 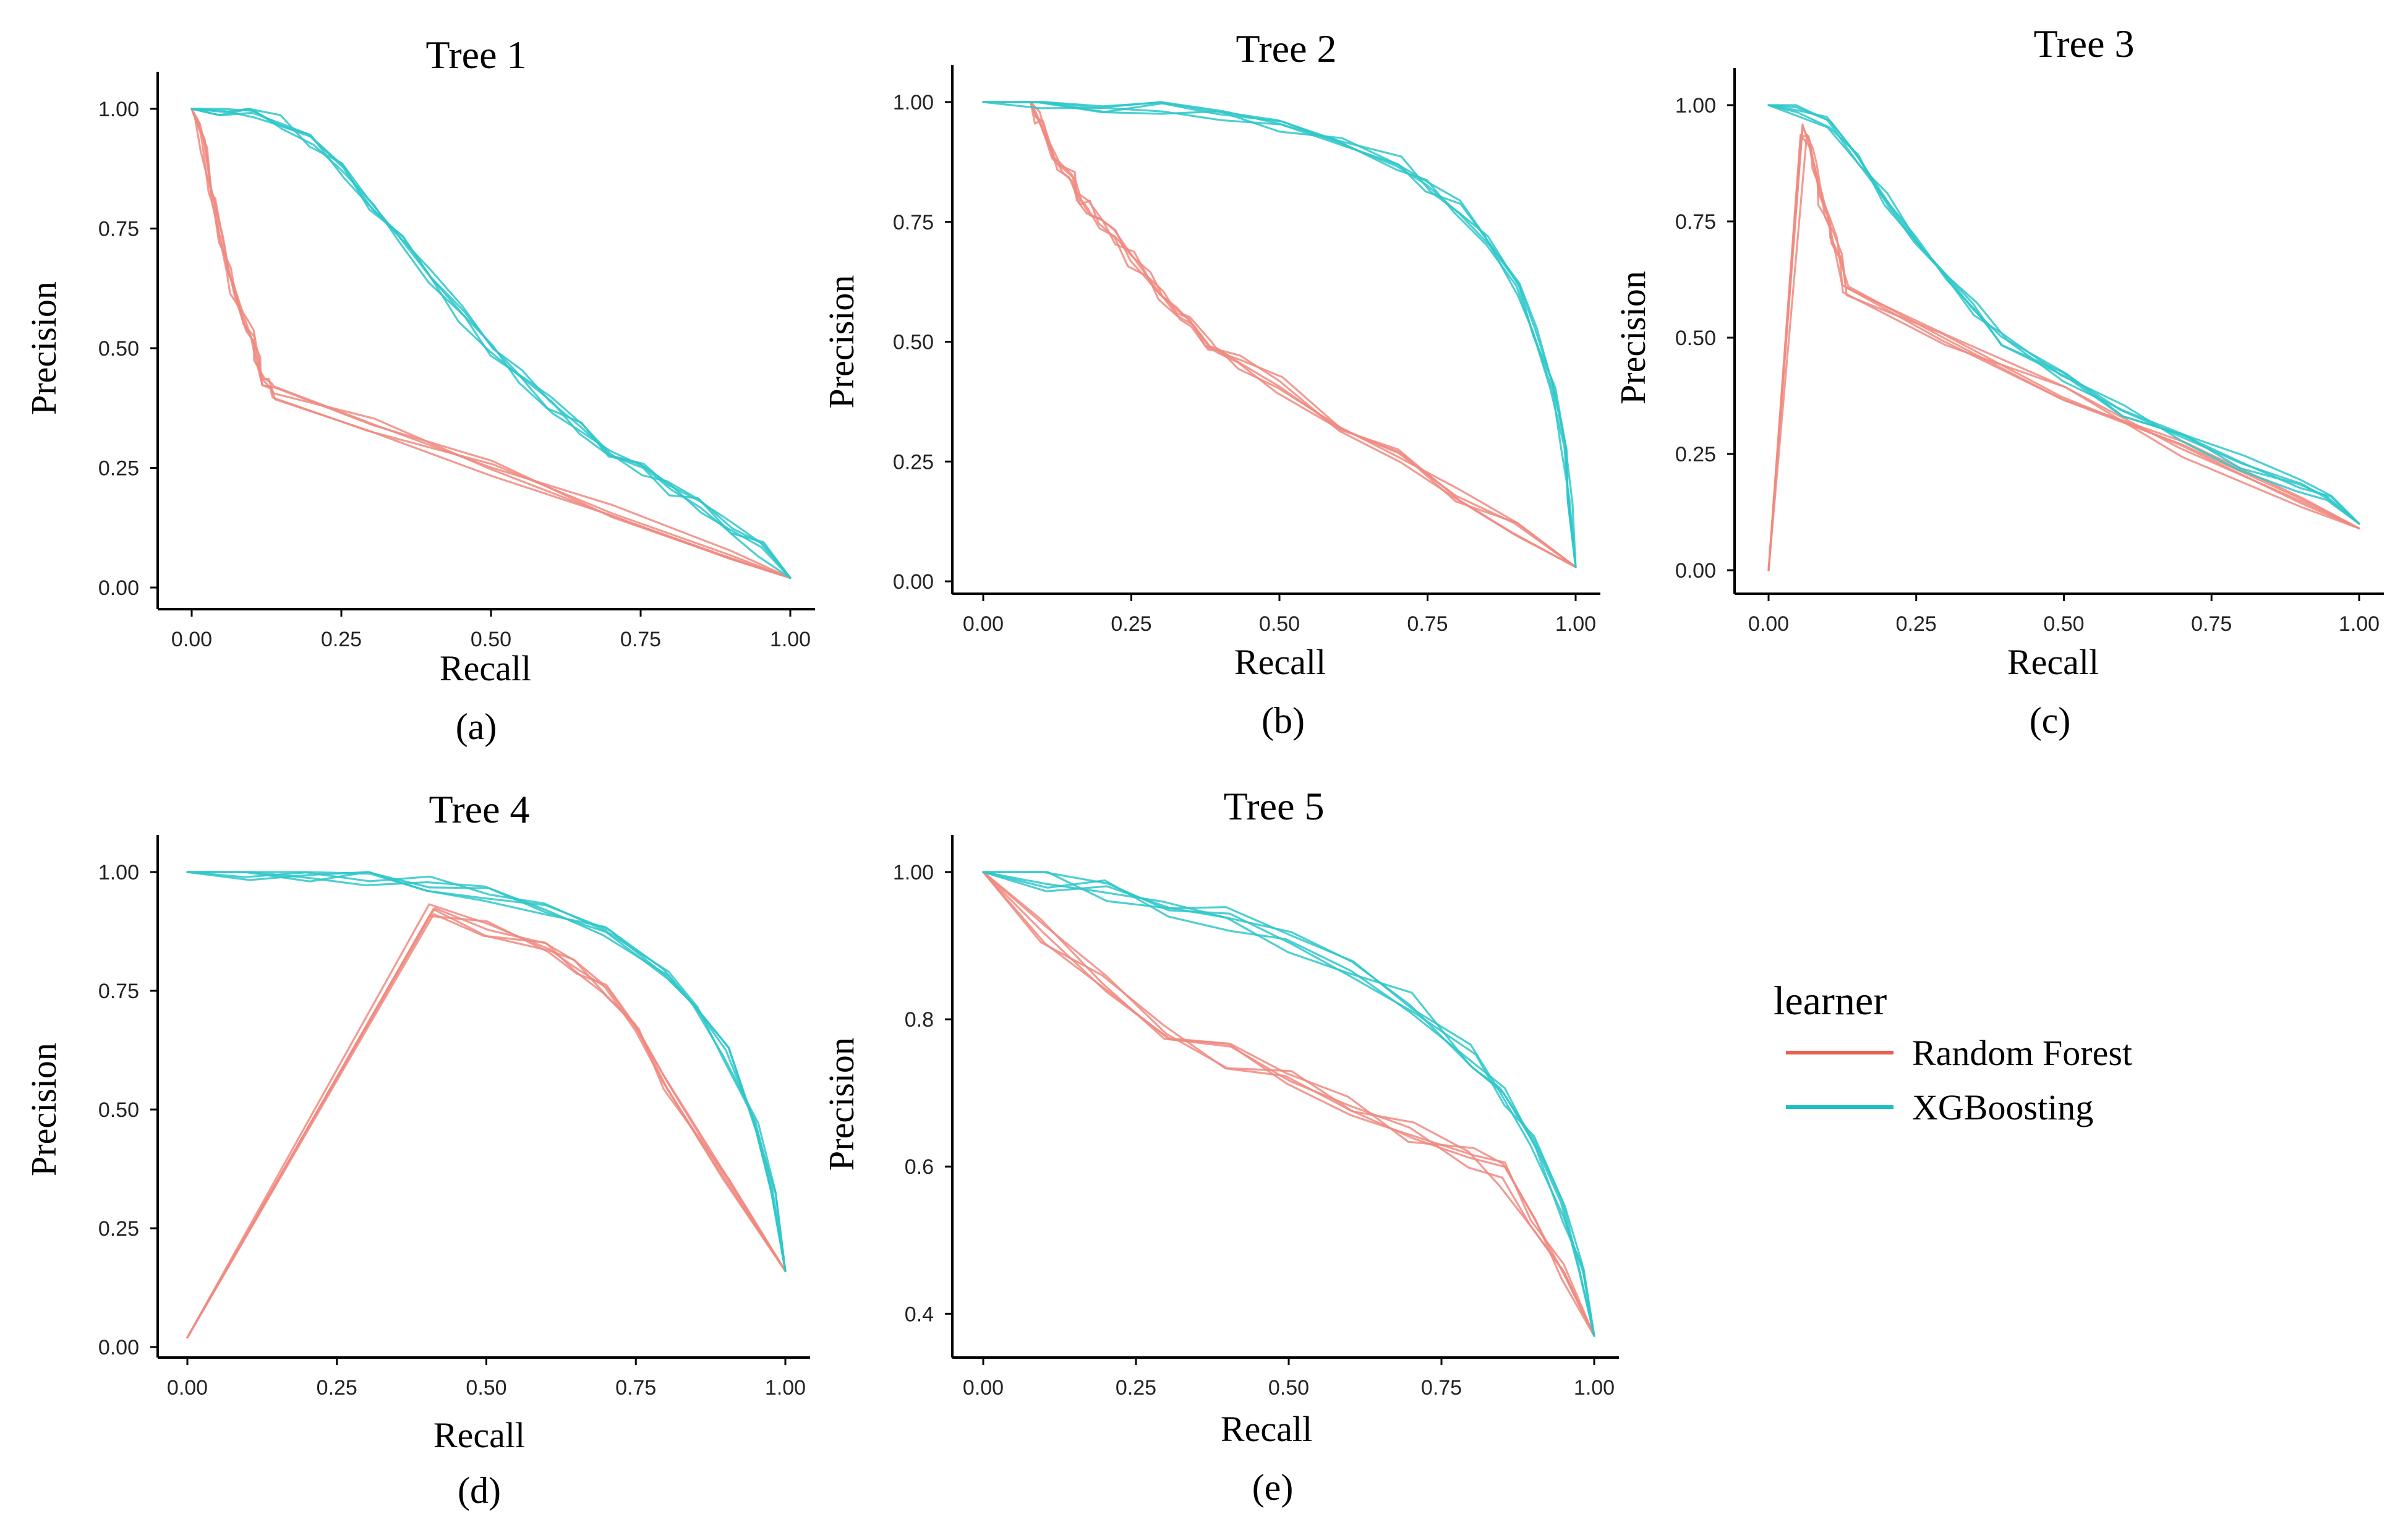 What do you see at coordinates (1273, 1487) in the screenshot?
I see `panel-label: (e)` at bounding box center [1273, 1487].